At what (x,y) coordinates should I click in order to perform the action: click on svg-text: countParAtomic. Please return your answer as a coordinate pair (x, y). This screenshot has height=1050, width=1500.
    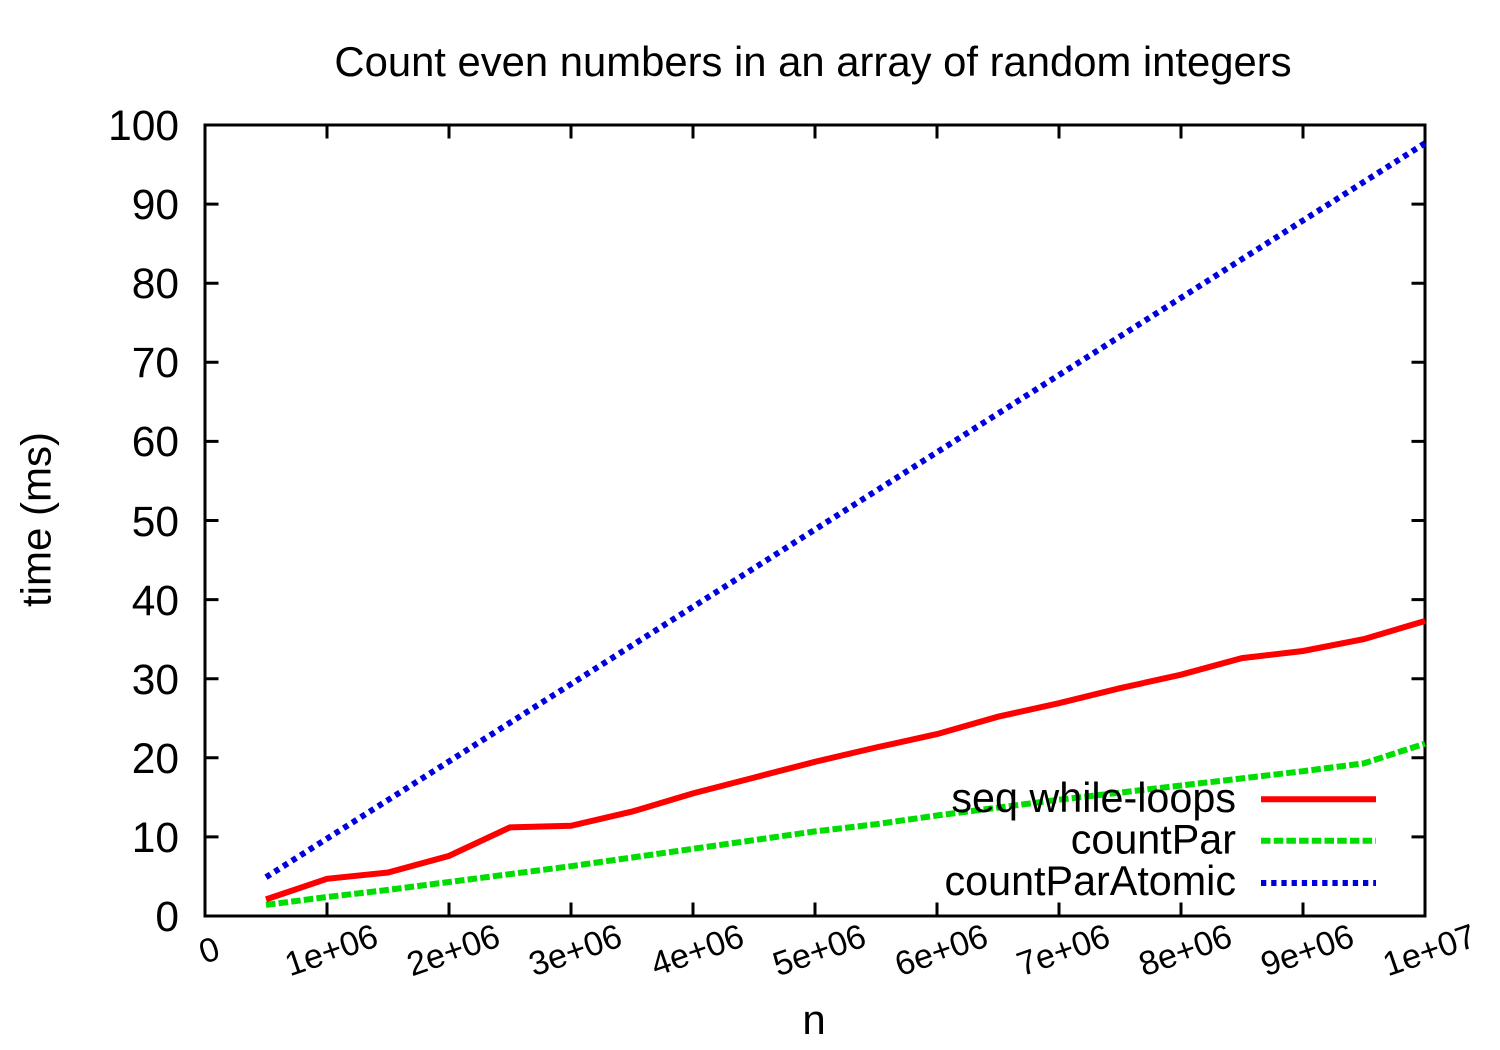
    Looking at the image, I should click on (1091, 881).